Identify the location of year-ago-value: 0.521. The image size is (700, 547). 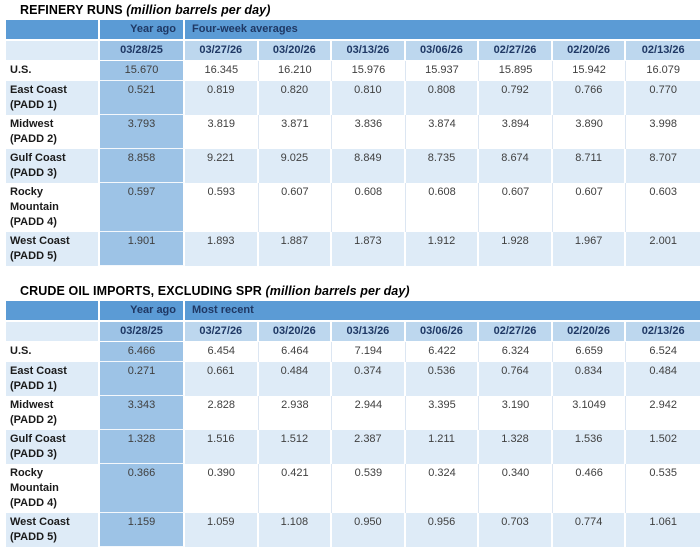
(142, 98).